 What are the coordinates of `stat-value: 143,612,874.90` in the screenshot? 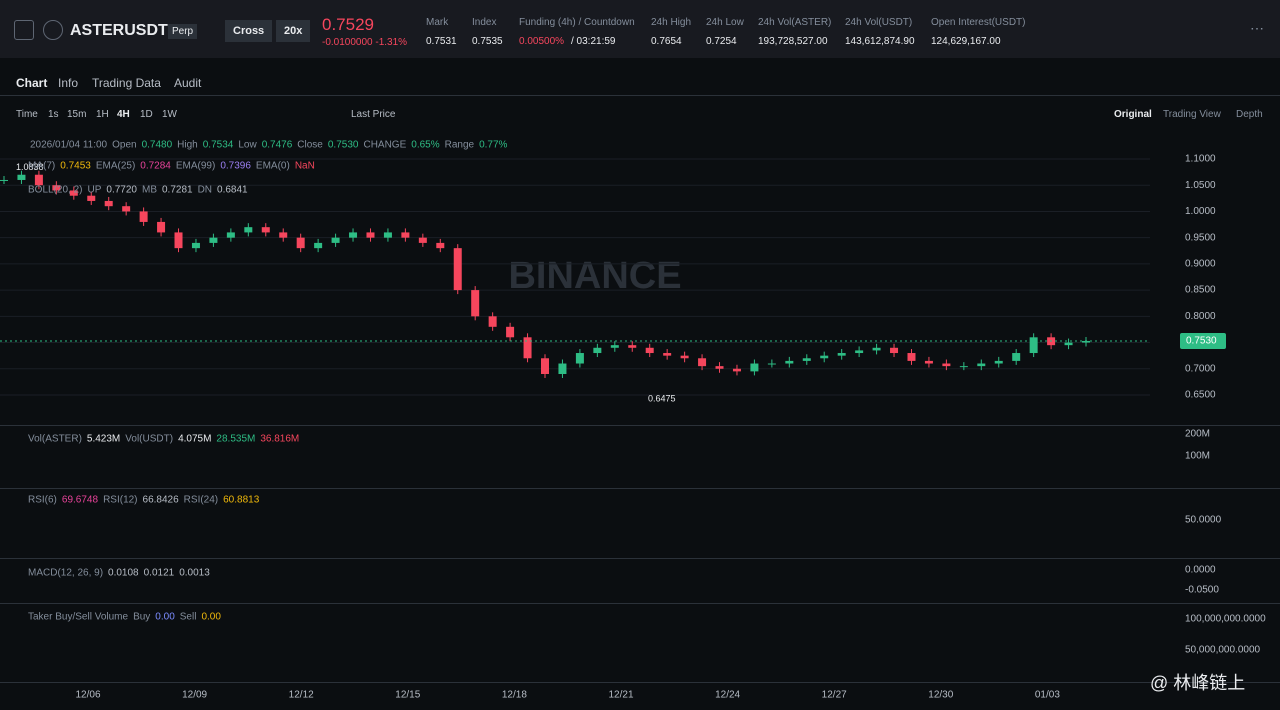 It's located at (880, 41).